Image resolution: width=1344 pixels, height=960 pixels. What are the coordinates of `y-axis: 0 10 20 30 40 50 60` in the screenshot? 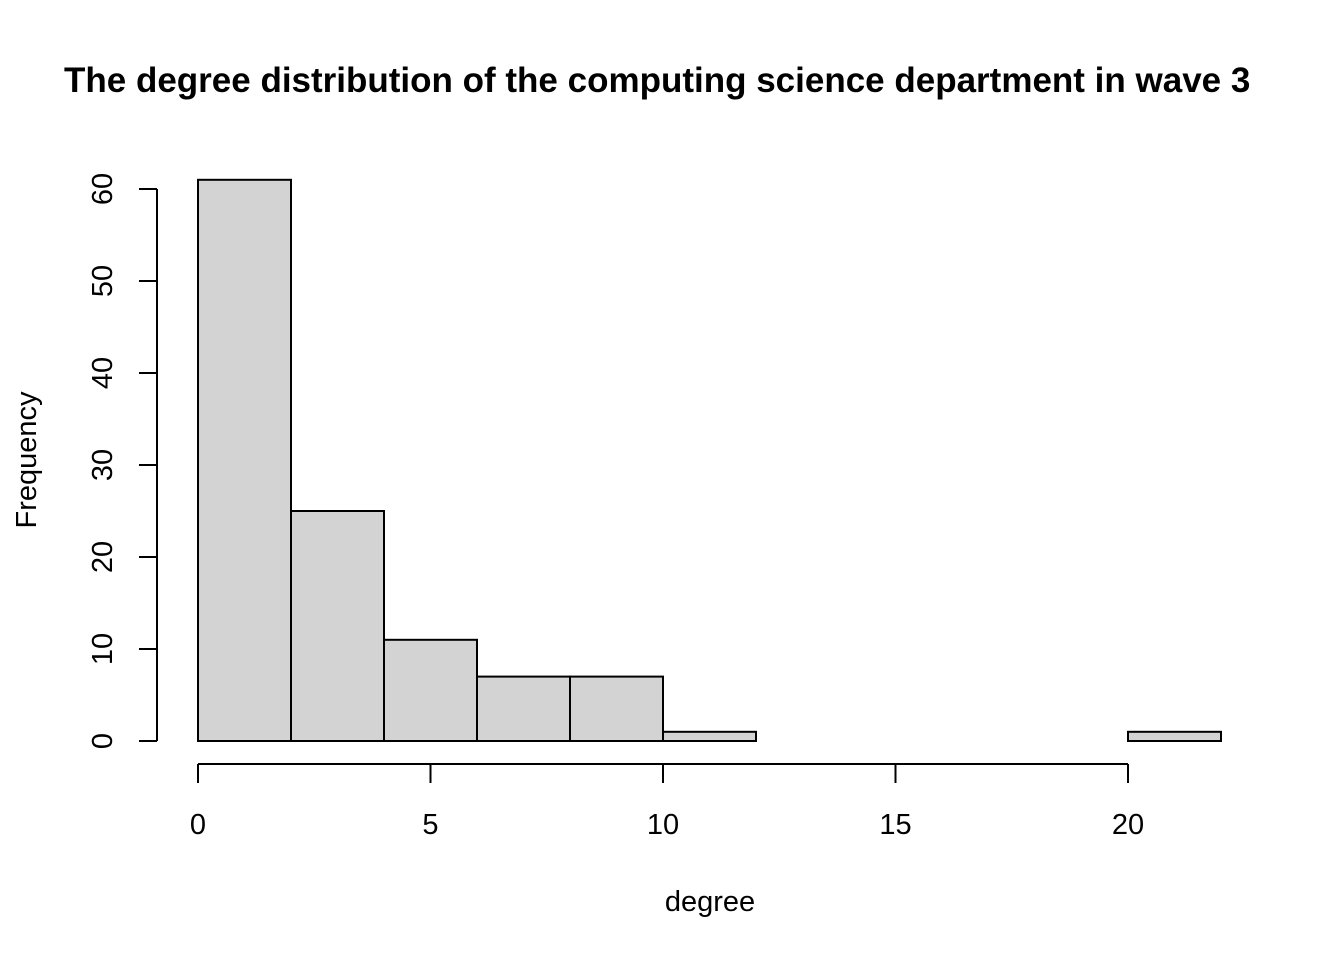 It's located at (122, 461).